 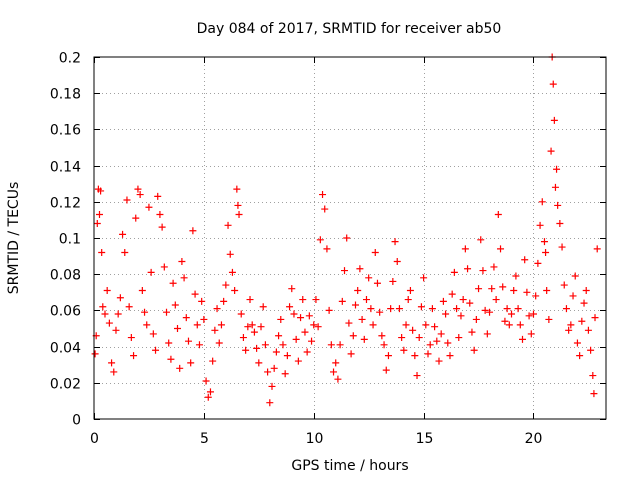 What do you see at coordinates (70, 240) in the screenshot?
I see `y-tick-label: 0.1` at bounding box center [70, 240].